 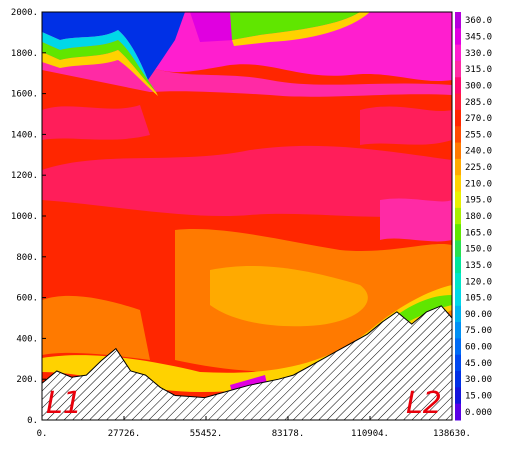 I want to click on y-tick-label: 200., so click(x=27, y=380).